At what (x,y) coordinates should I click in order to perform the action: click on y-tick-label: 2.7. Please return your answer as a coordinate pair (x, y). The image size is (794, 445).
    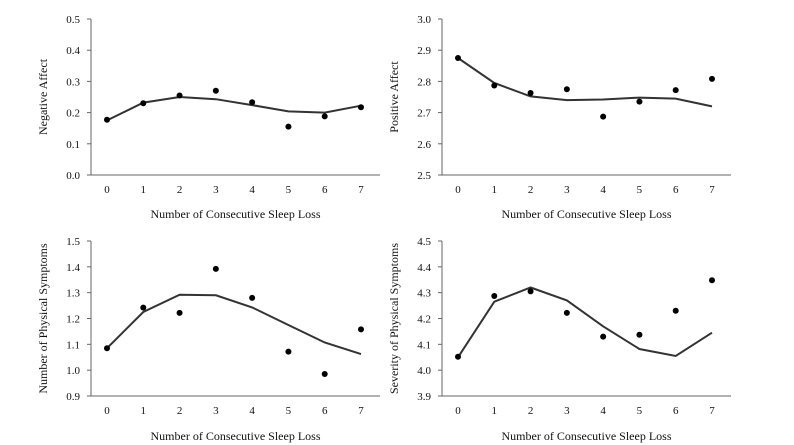
    Looking at the image, I should click on (424, 114).